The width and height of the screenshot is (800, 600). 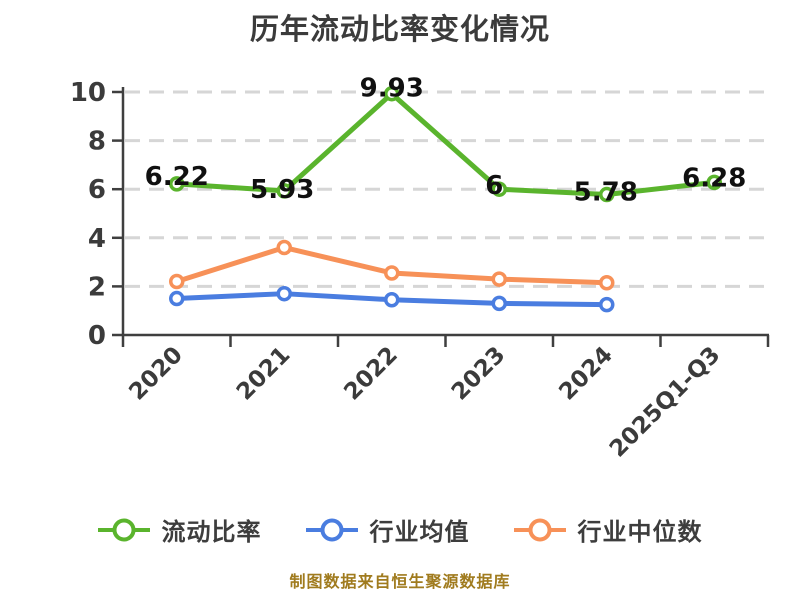 I want to click on legend-item-industry-average: 行业均值, so click(x=387, y=529).